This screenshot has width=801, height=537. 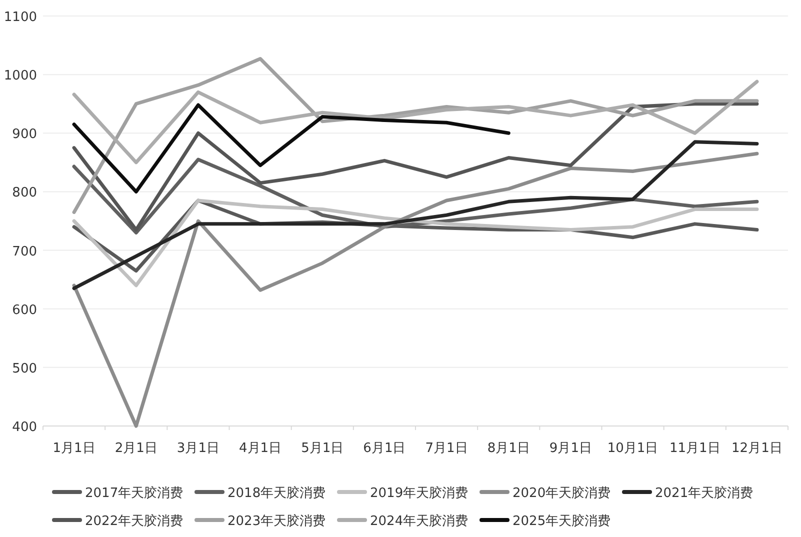 I want to click on x-tick-label: 3月1日, so click(x=198, y=448).